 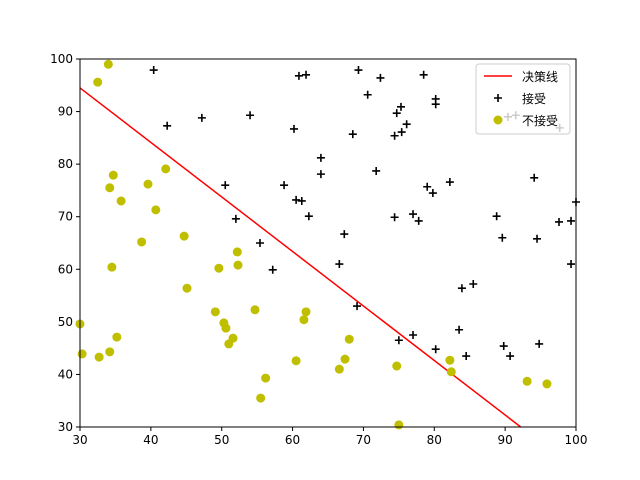 I want to click on x-tick-label: 40, so click(x=150, y=440).